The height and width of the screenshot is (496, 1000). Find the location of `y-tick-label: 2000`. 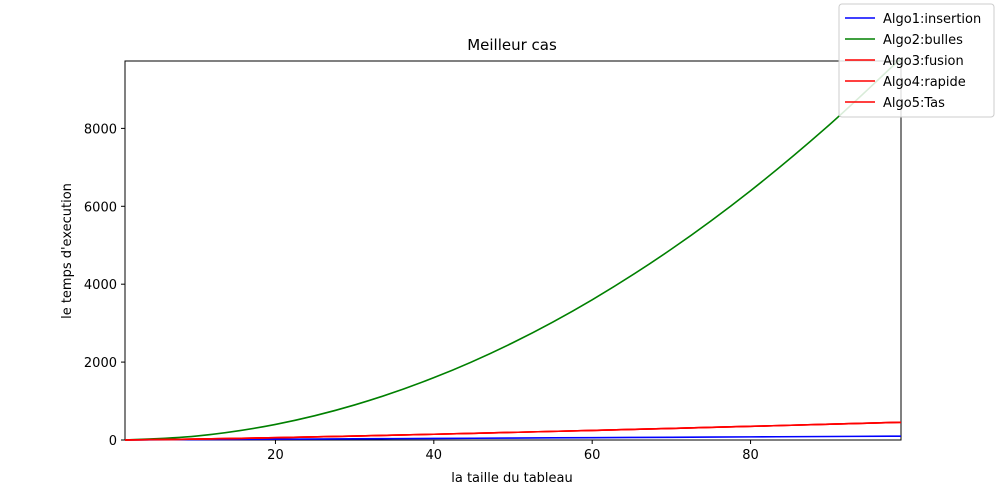

y-tick-label: 2000 is located at coordinates (100, 363).